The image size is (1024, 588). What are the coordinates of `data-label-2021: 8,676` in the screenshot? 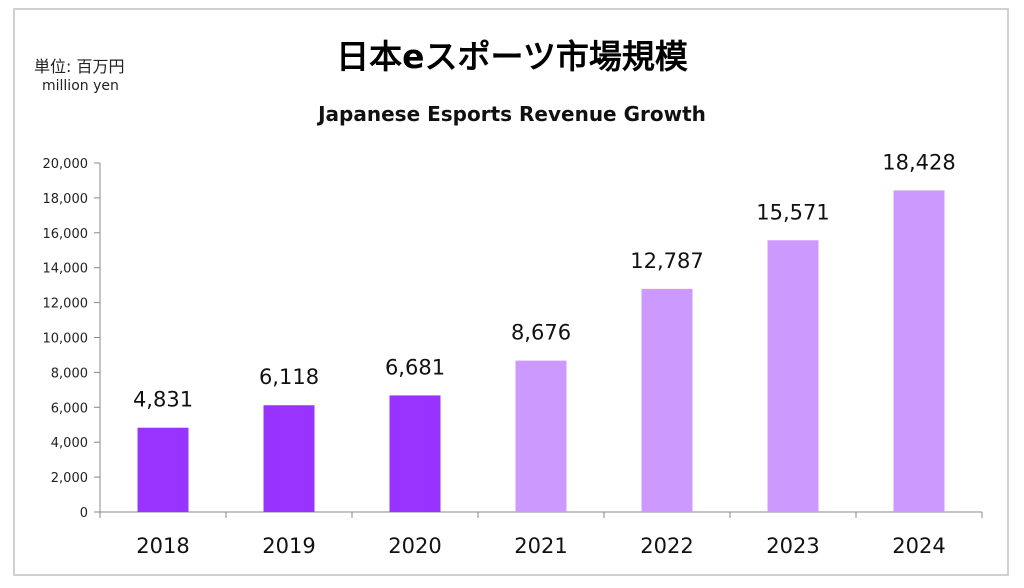 It's located at (541, 333).